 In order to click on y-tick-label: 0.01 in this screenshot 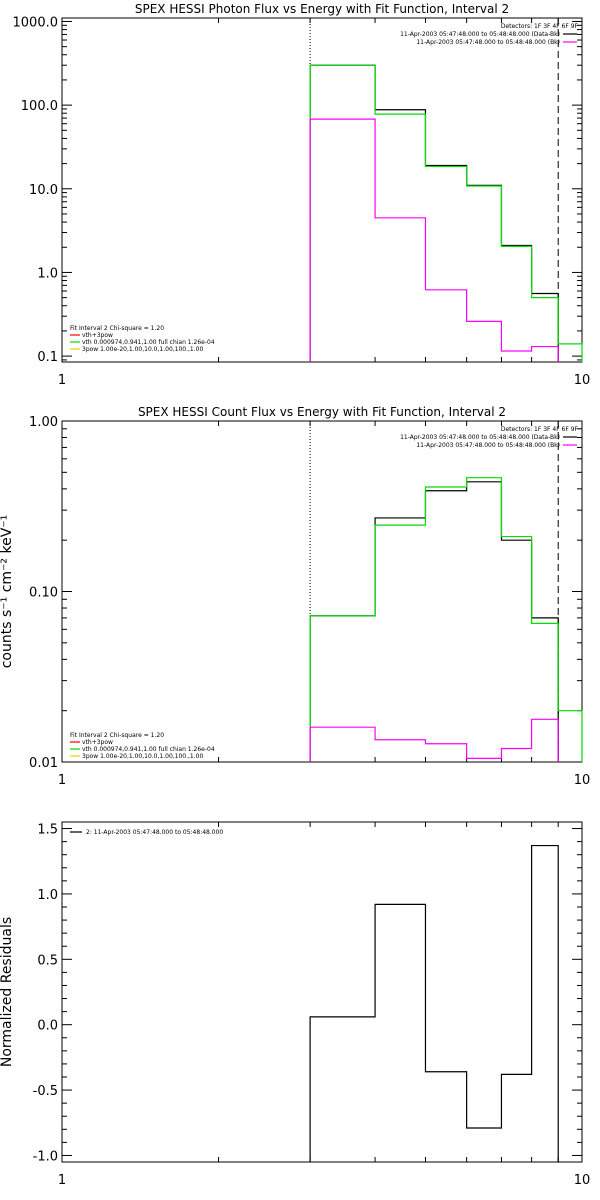, I will do `click(43, 763)`.